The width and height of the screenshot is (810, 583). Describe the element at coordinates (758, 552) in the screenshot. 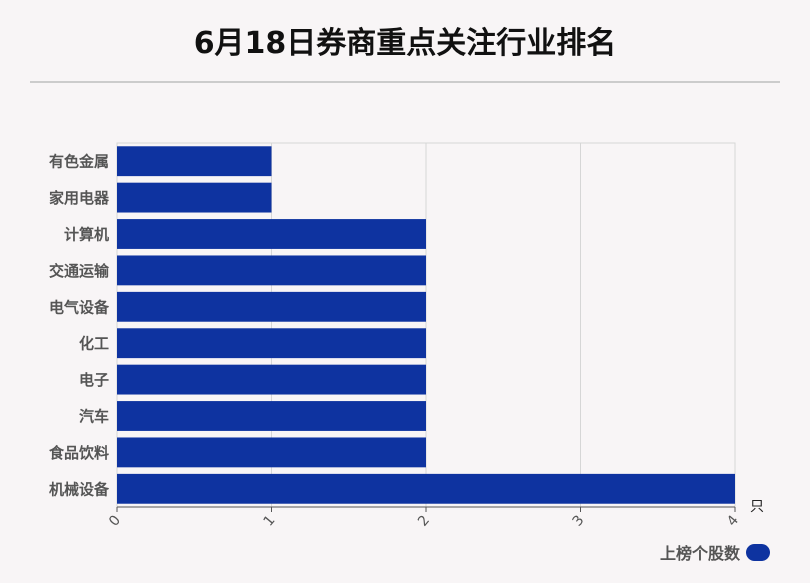

I see `legend-swatch` at that location.